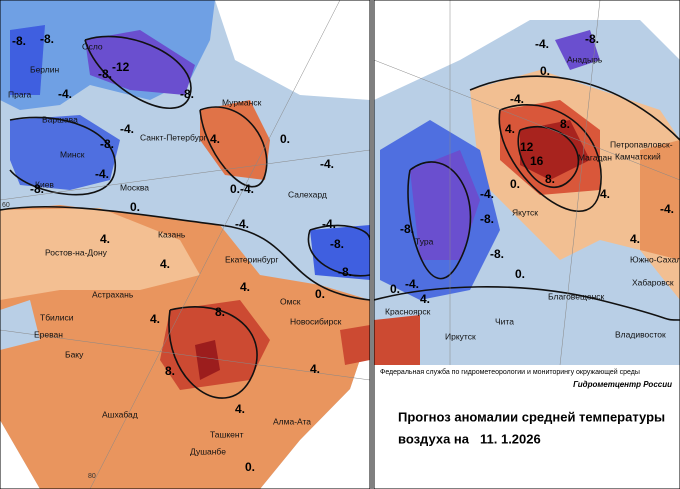  What do you see at coordinates (537, 161) in the screenshot?
I see `contour-label: 16` at bounding box center [537, 161].